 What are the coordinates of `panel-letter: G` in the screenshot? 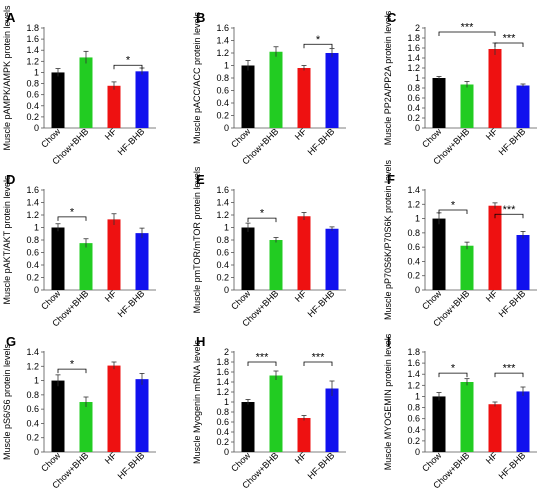 It's located at (11, 341).